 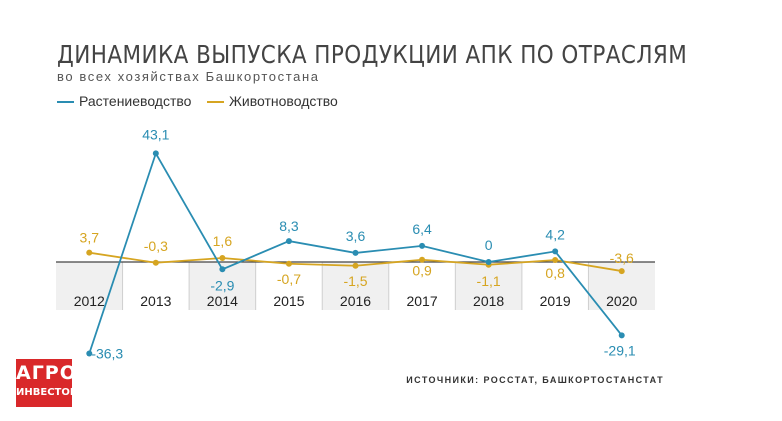 I want to click on data-label: -29,1, so click(x=620, y=350).